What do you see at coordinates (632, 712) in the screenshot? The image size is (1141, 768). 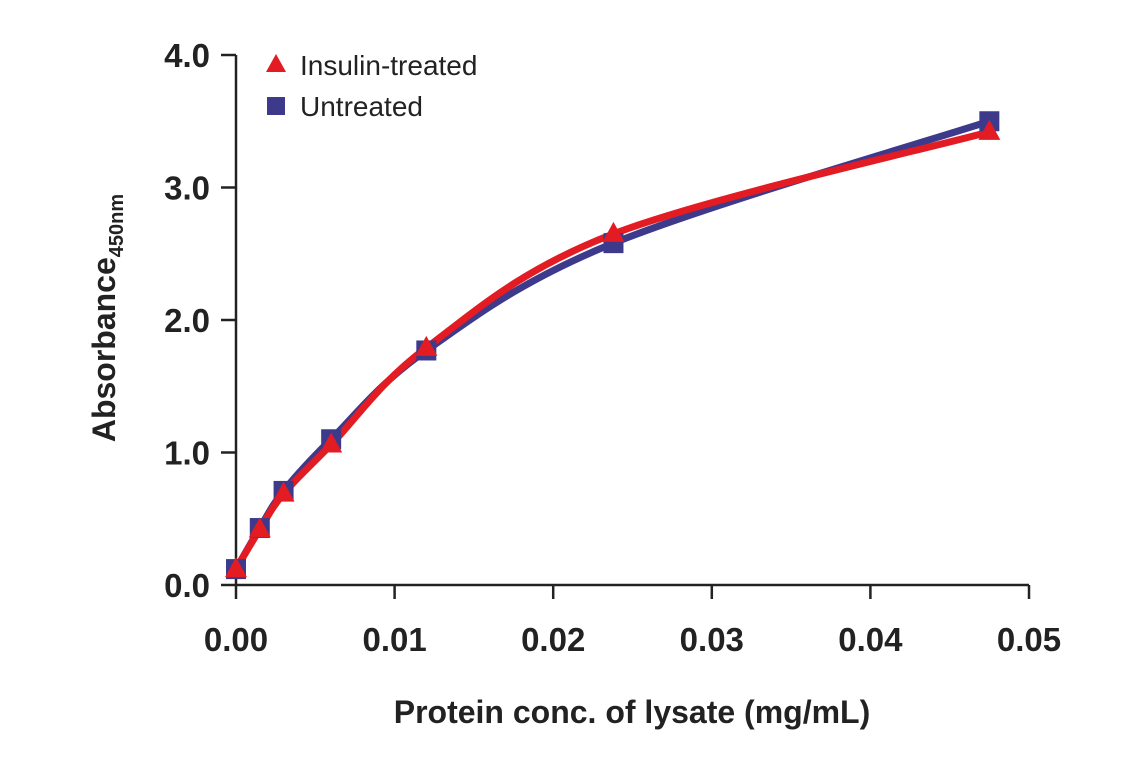 I see `x-axis-title: Protein conc. of lysate (mg/mL)` at bounding box center [632, 712].